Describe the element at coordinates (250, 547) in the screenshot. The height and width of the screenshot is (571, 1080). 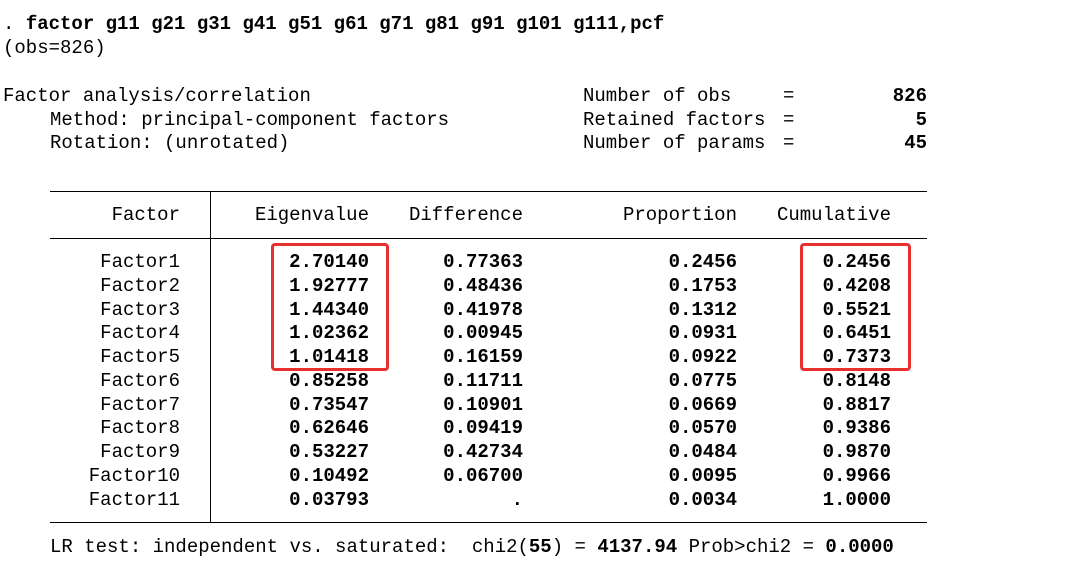
I see `lr-label: LR test: independent vs. saturated:` at that location.